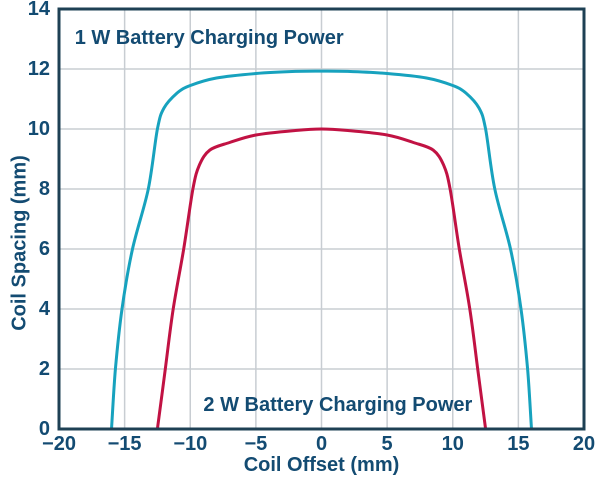 The image size is (600, 479). I want to click on x-tick-label: −5, so click(256, 444).